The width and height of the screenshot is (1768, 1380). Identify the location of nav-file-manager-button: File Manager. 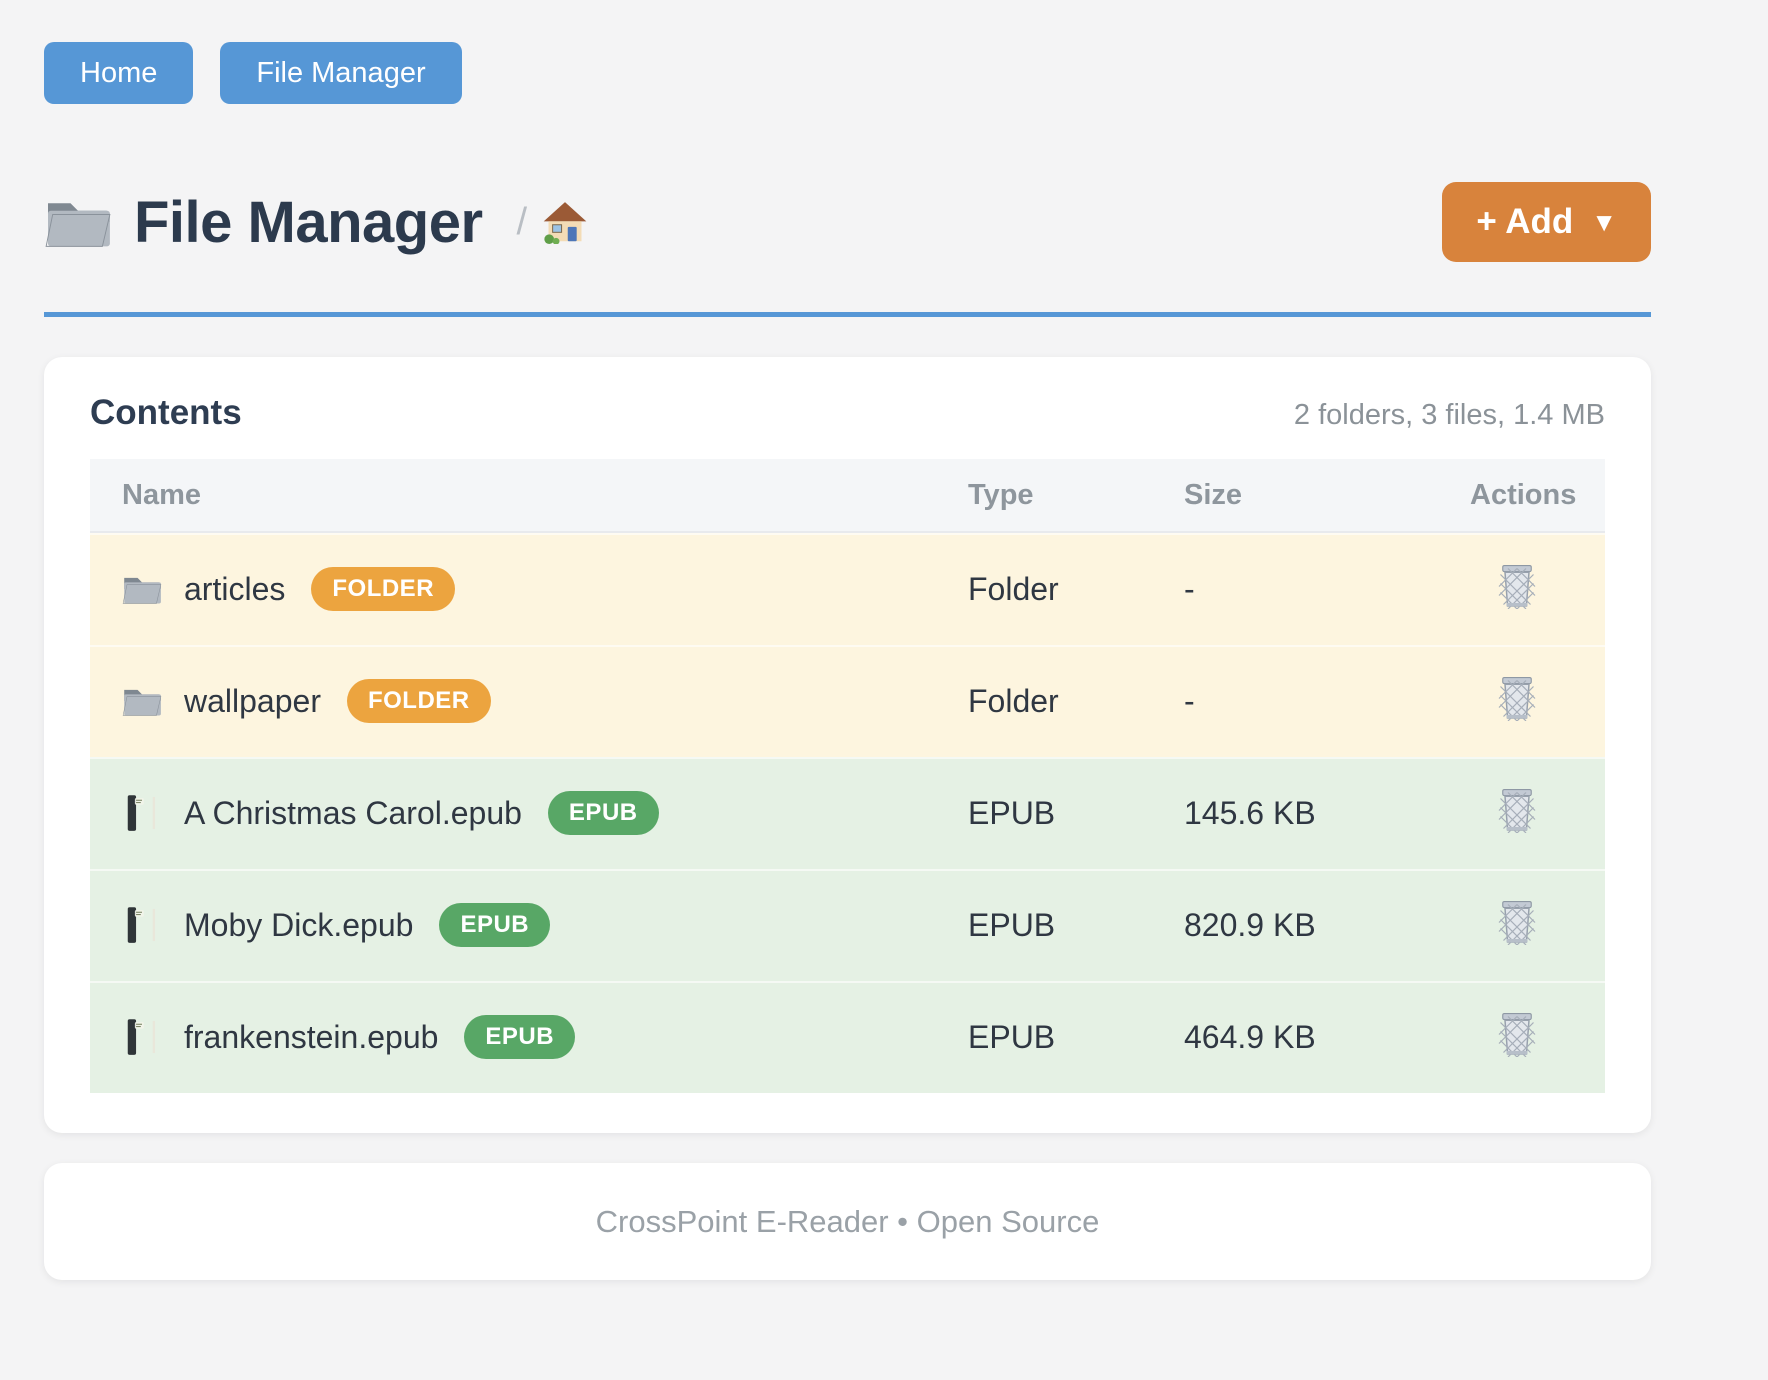
(341, 73).